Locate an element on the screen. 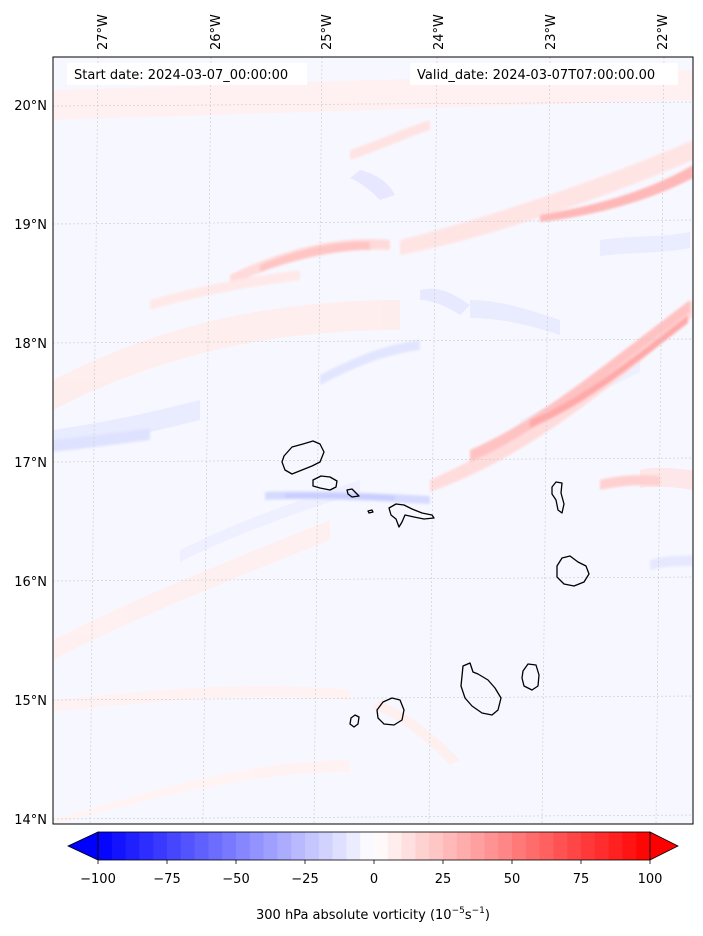 The width and height of the screenshot is (703, 936). lat-label-14n: 14°N is located at coordinates (30, 820).